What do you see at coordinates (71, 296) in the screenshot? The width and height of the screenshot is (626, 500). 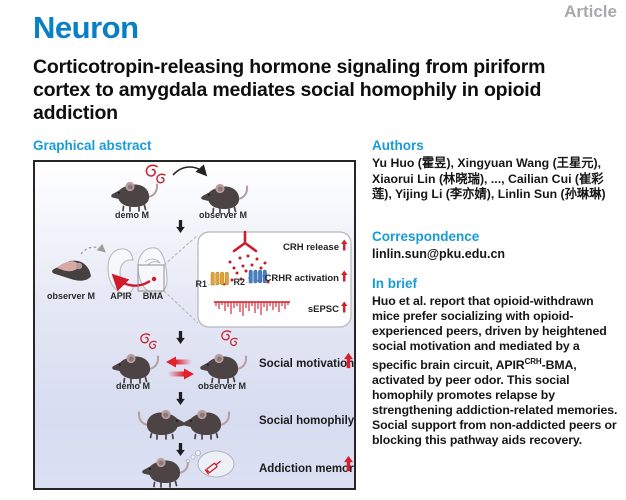 I see `observer-head-label: observer M` at bounding box center [71, 296].